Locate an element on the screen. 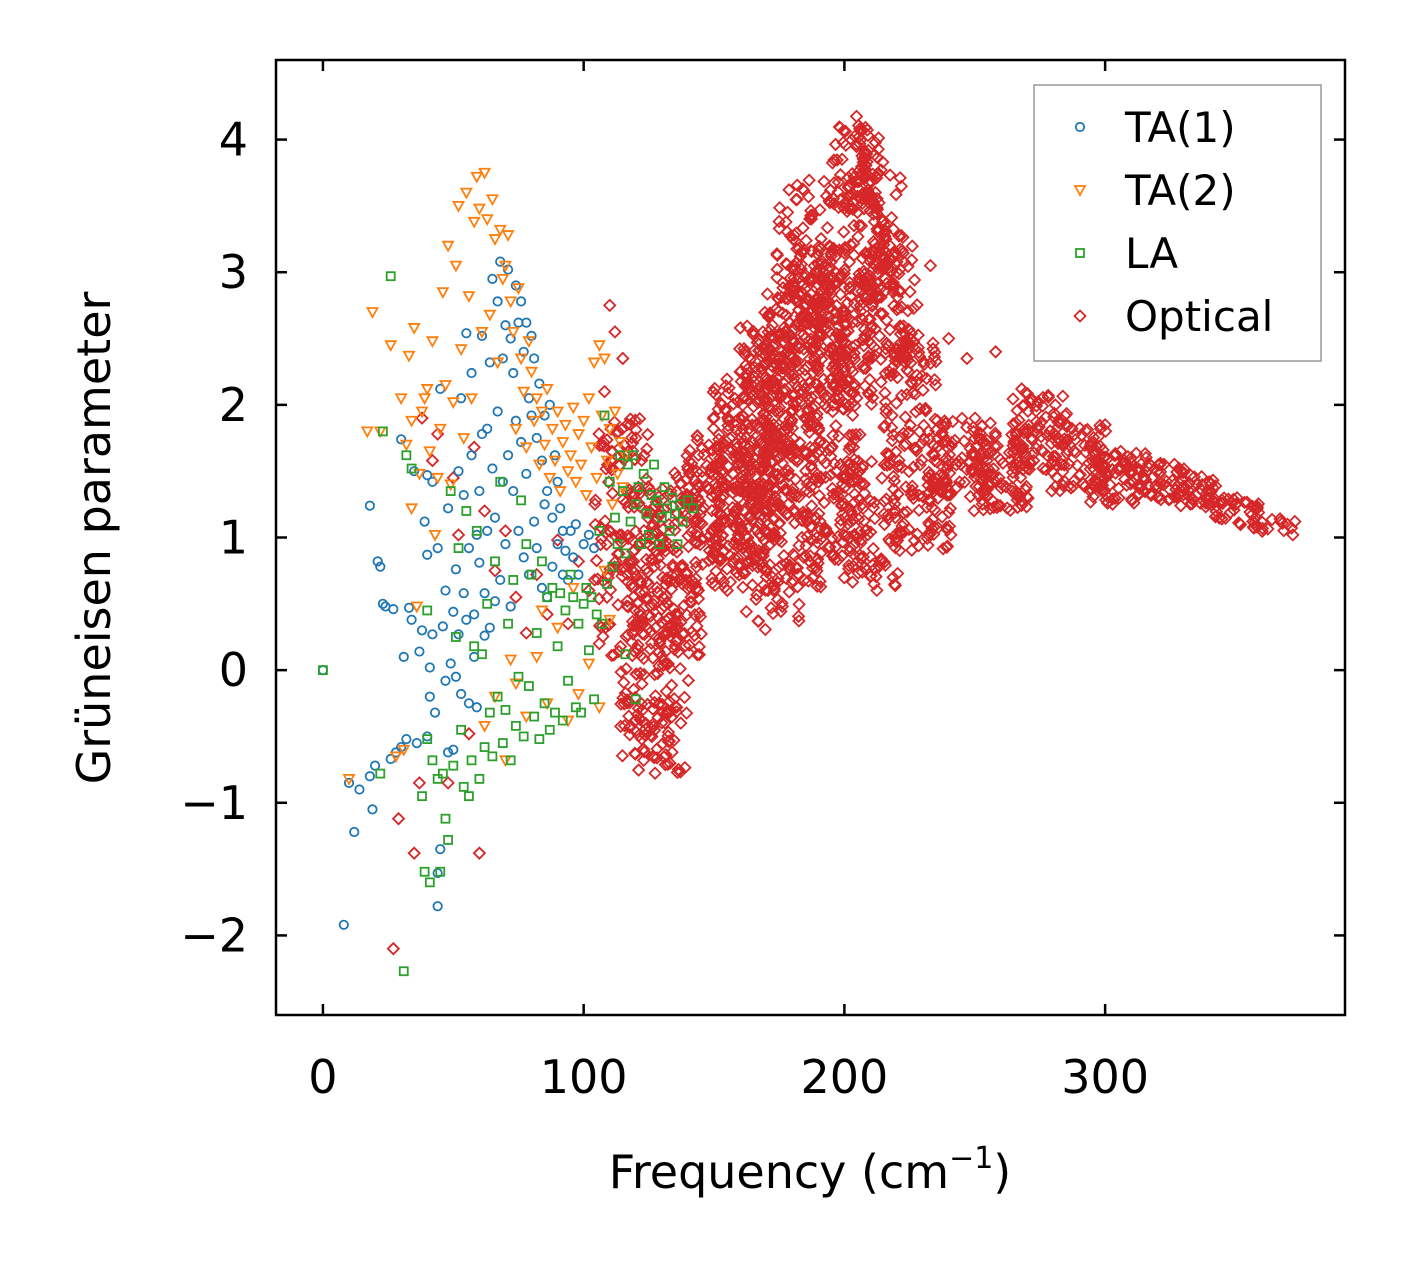  legend-marker is located at coordinates (1080, 253).